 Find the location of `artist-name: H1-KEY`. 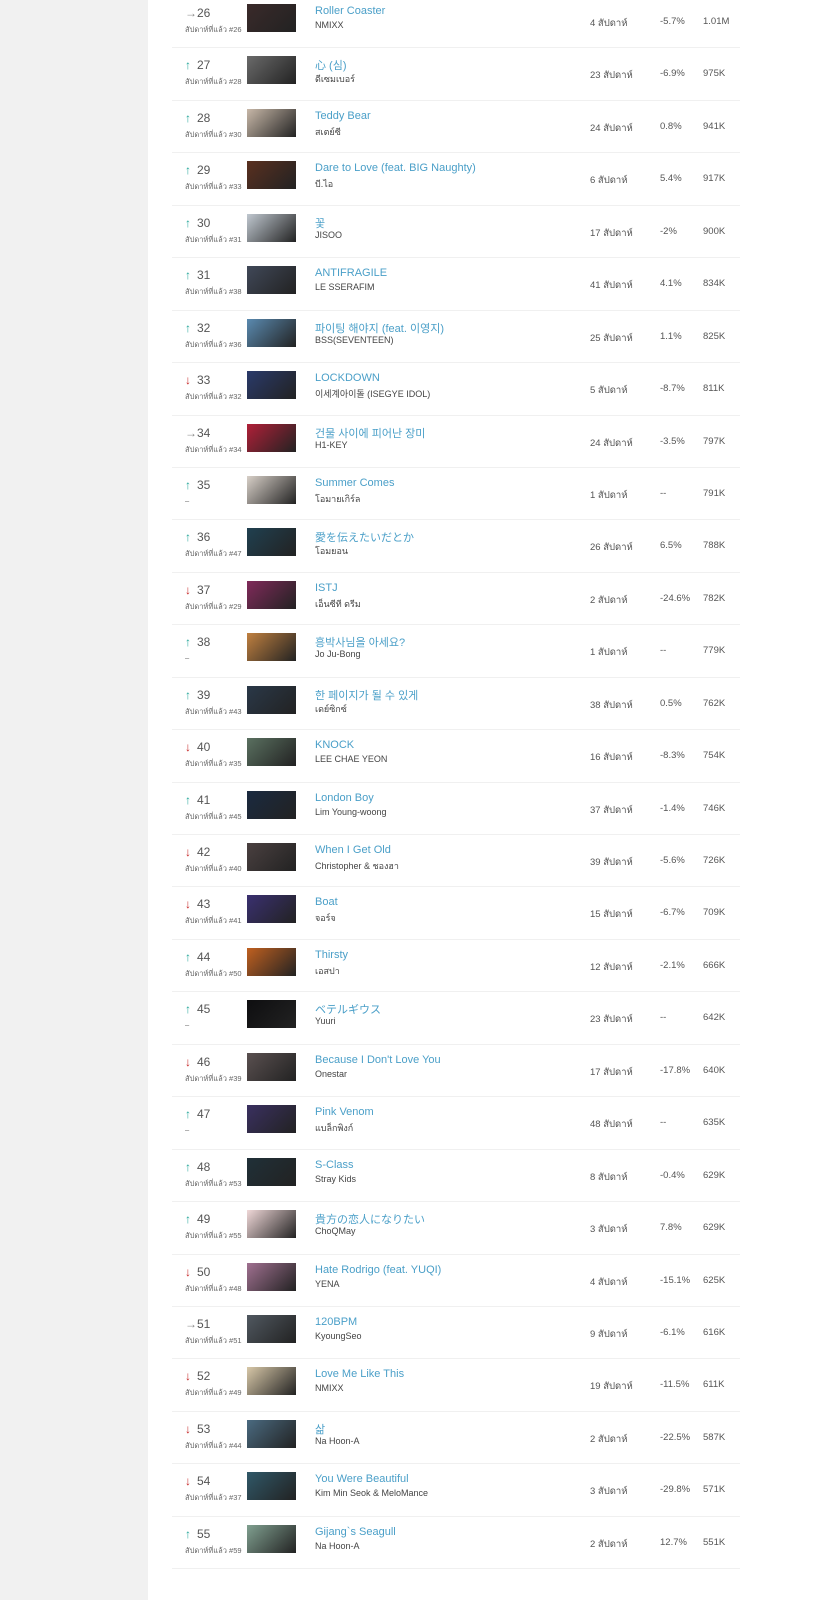

artist-name: H1-KEY is located at coordinates (331, 444).